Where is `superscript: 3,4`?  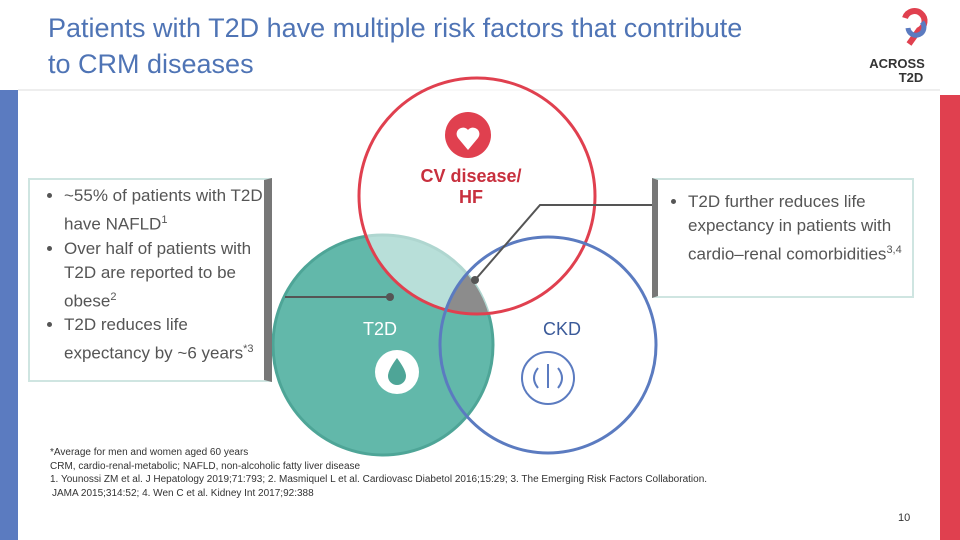 superscript: 3,4 is located at coordinates (894, 250).